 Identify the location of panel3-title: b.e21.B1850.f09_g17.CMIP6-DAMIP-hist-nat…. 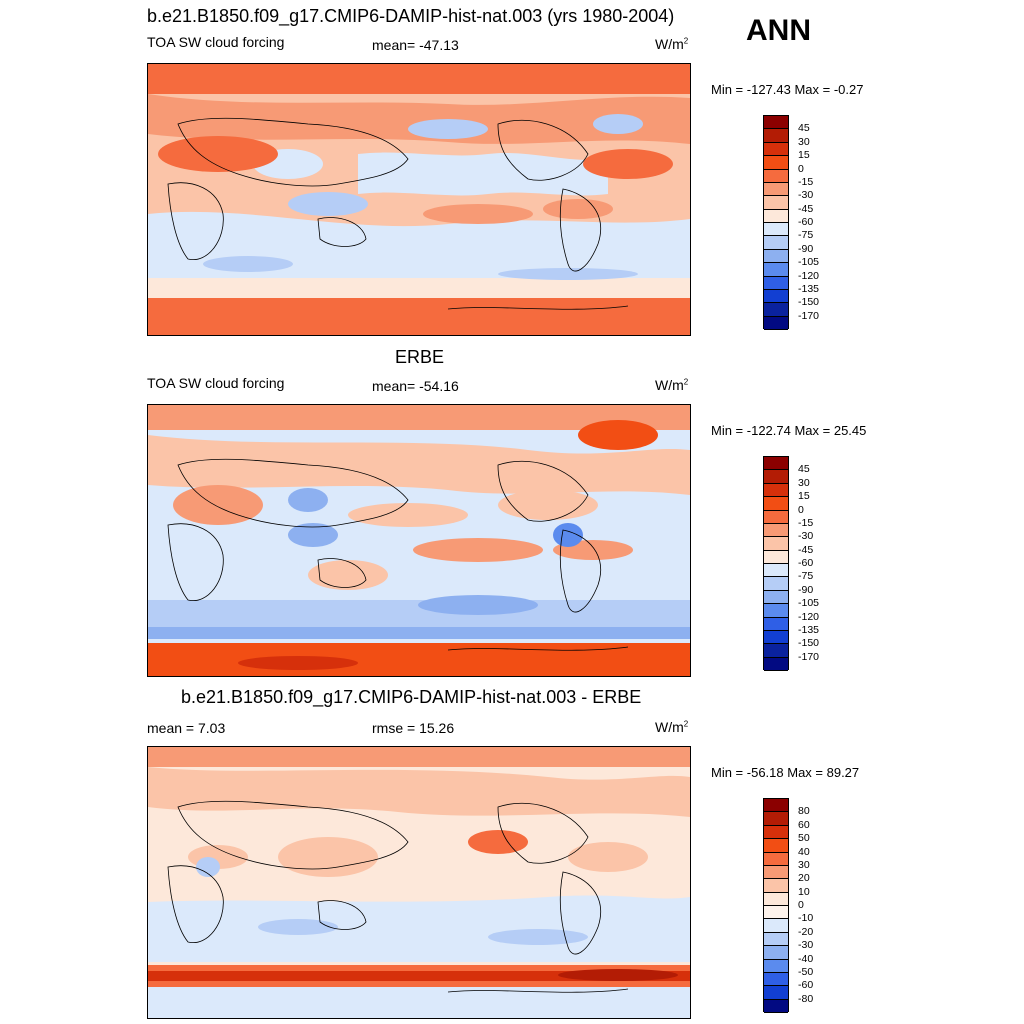
(411, 697).